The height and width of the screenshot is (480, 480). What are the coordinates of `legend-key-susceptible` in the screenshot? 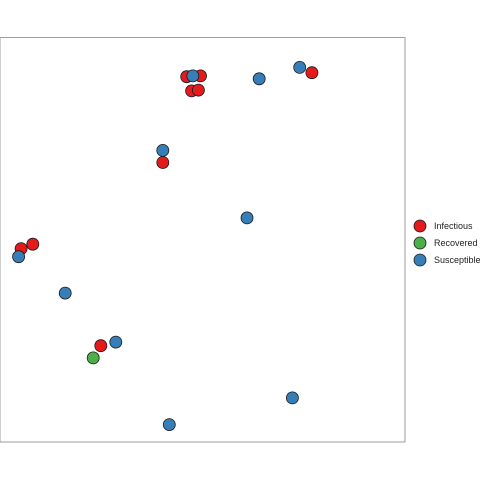 It's located at (420, 260).